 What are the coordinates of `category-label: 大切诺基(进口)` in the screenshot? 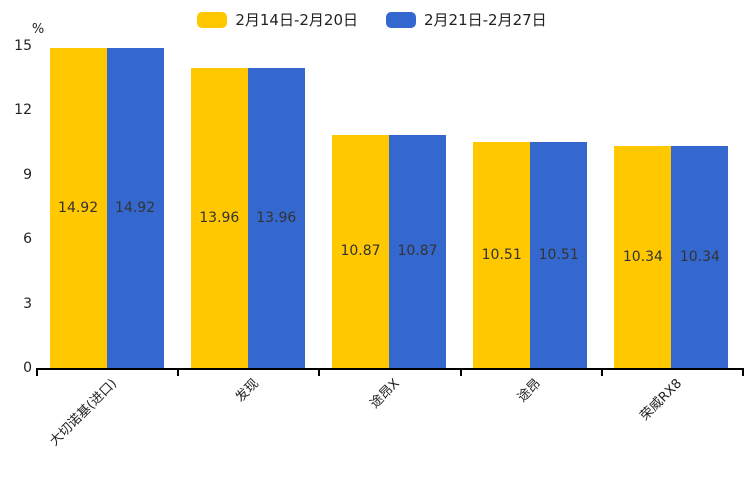 It's located at (84, 413).